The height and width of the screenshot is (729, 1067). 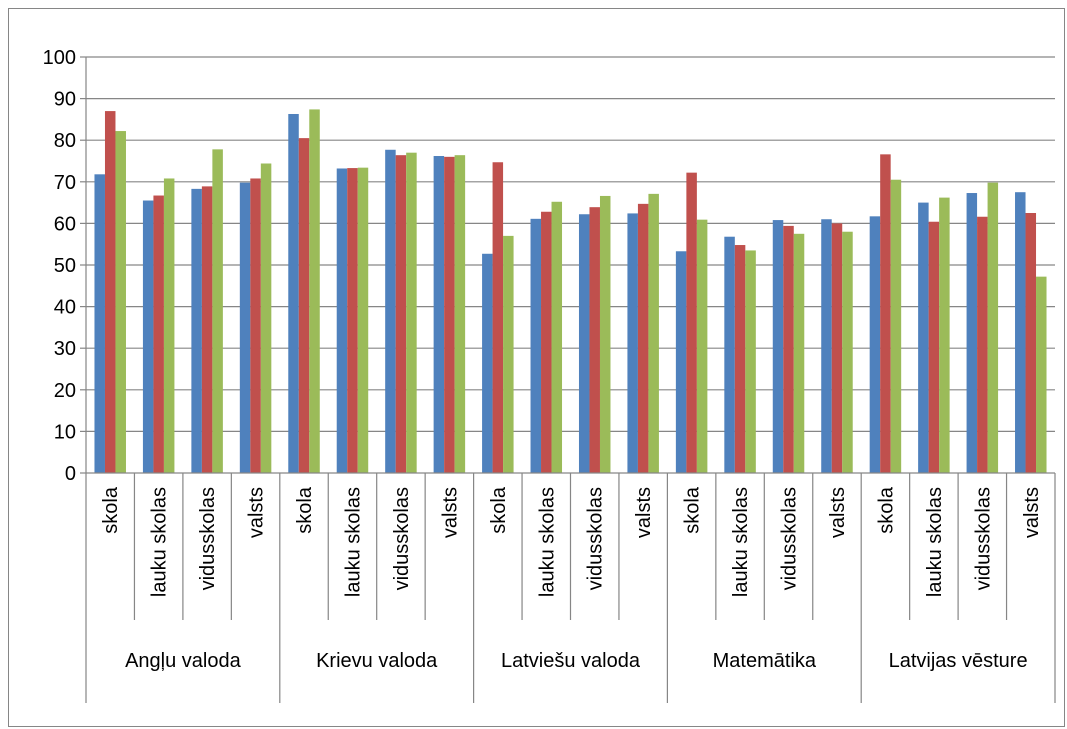 I want to click on y-tick-label: 20, so click(x=65, y=391).